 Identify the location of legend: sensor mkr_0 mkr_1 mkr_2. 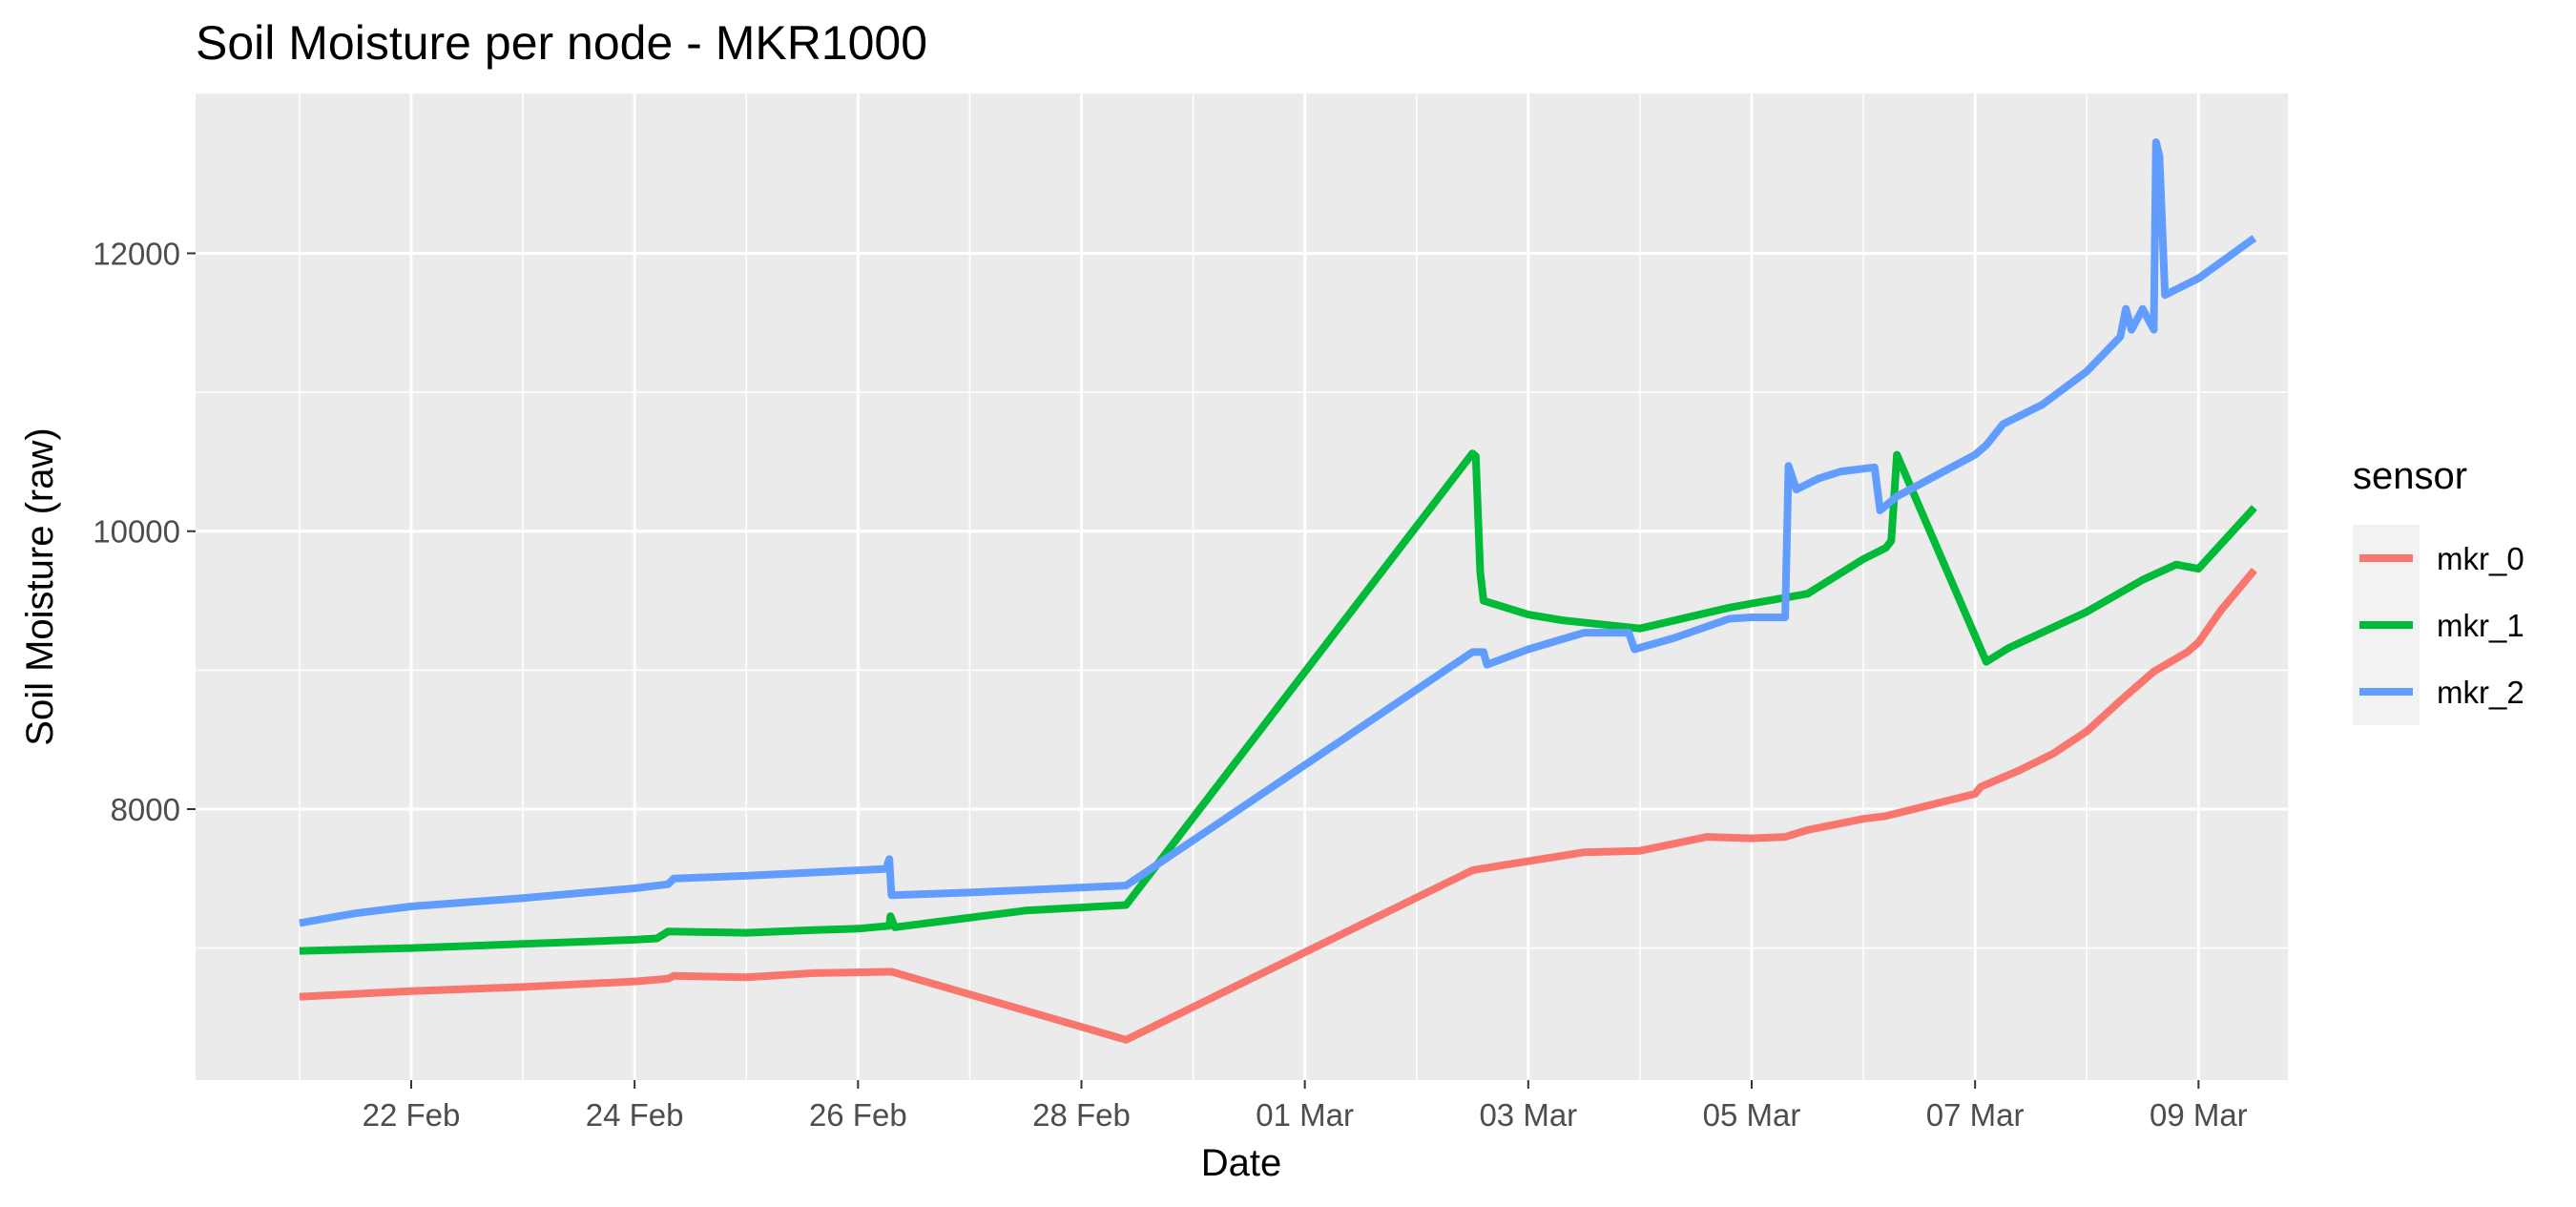
(2438, 590).